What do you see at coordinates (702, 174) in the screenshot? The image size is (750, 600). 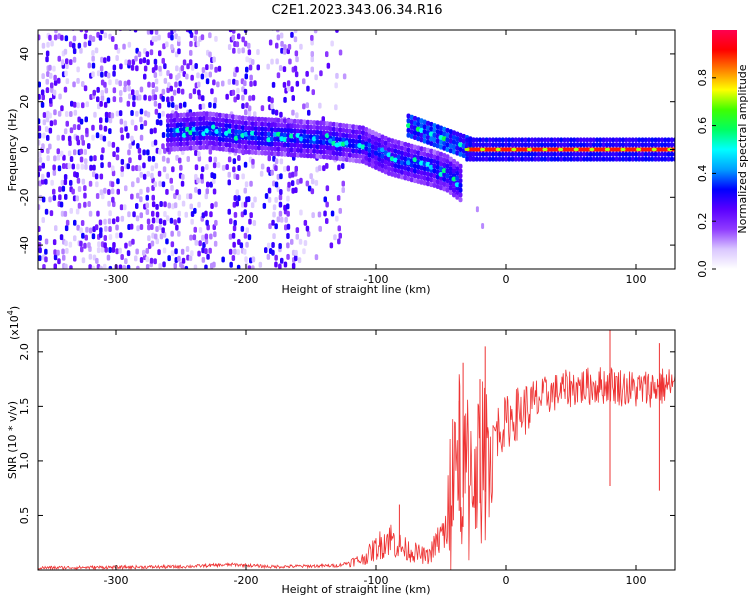 I see `colorbar-tick-label: 0.4` at bounding box center [702, 174].